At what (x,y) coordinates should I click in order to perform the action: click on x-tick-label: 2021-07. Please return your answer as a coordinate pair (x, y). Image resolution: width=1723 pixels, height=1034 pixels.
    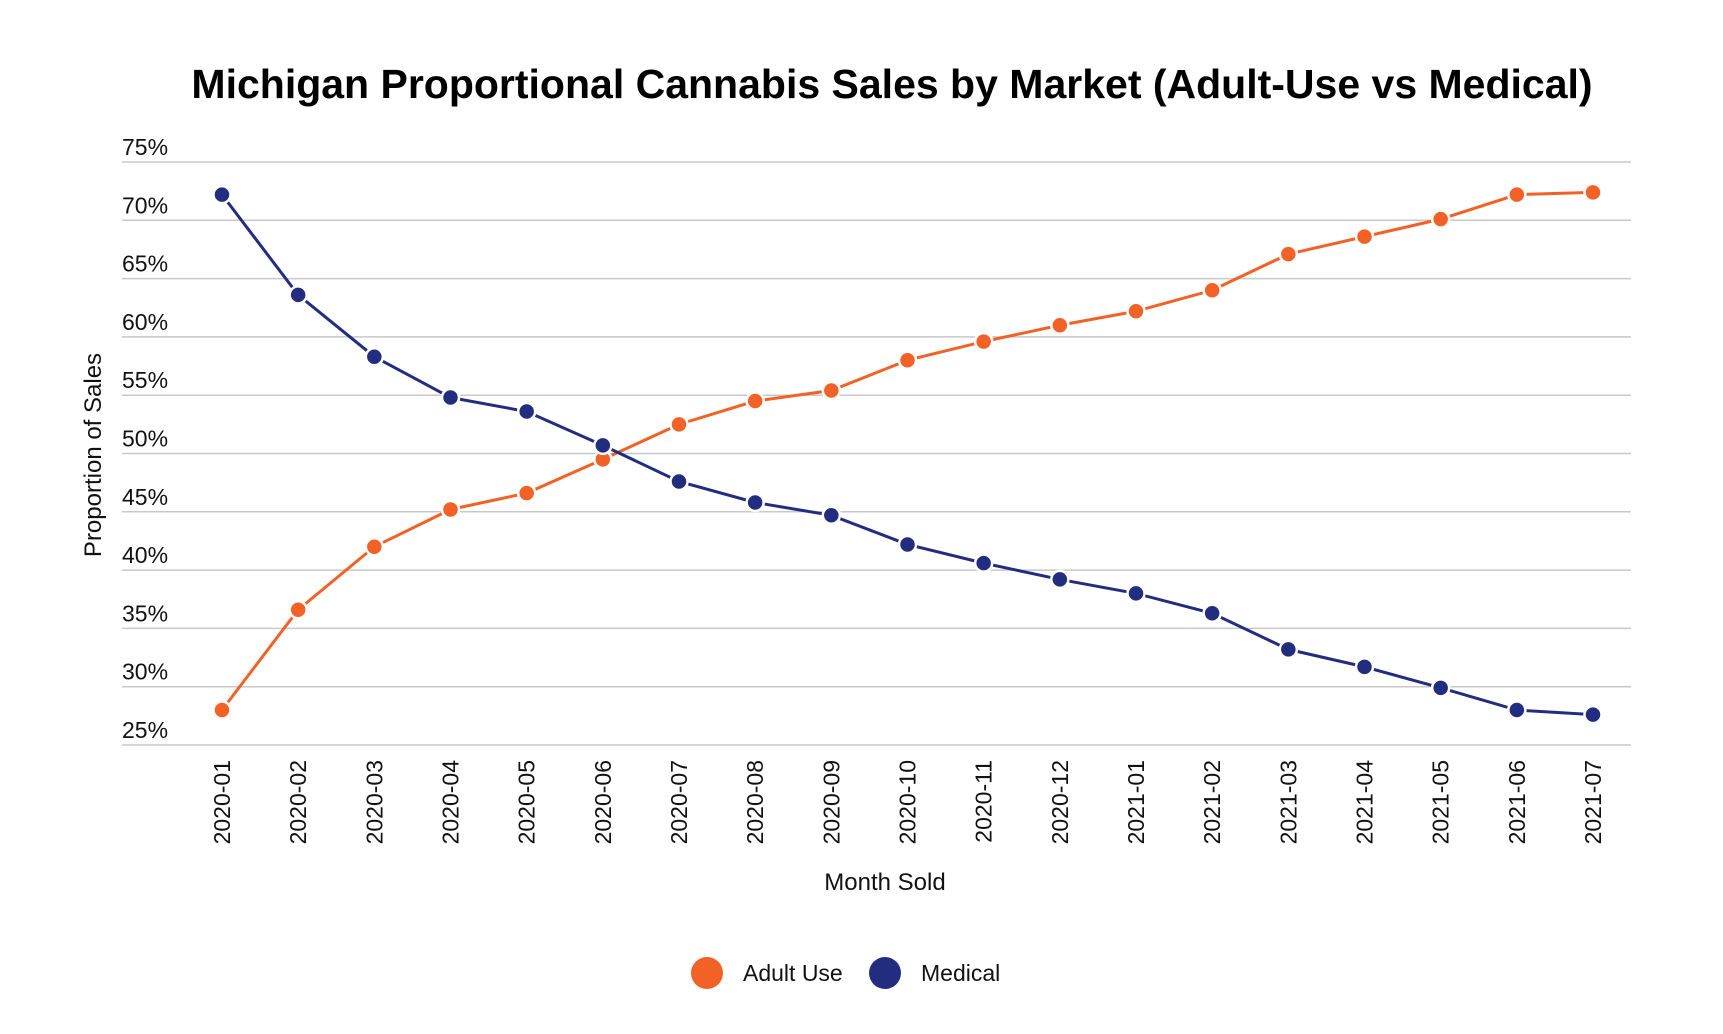
    Looking at the image, I should click on (1593, 802).